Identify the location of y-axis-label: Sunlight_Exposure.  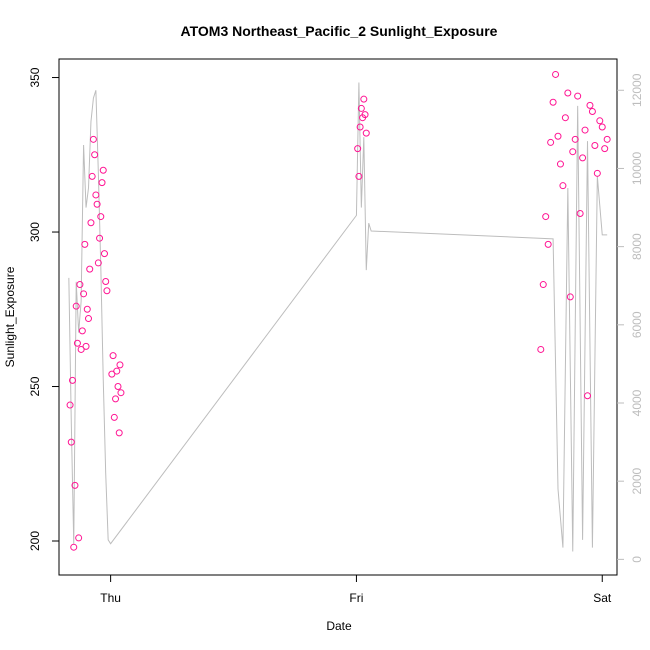
(10, 316).